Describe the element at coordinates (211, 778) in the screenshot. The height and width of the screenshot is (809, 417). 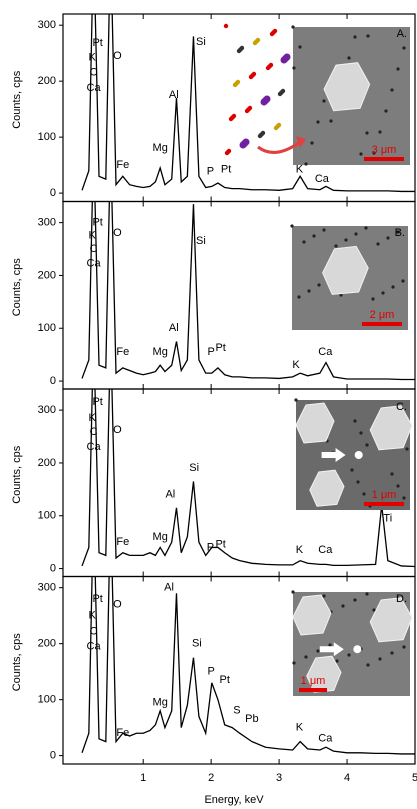
I see `x-tick-label: 2` at that location.